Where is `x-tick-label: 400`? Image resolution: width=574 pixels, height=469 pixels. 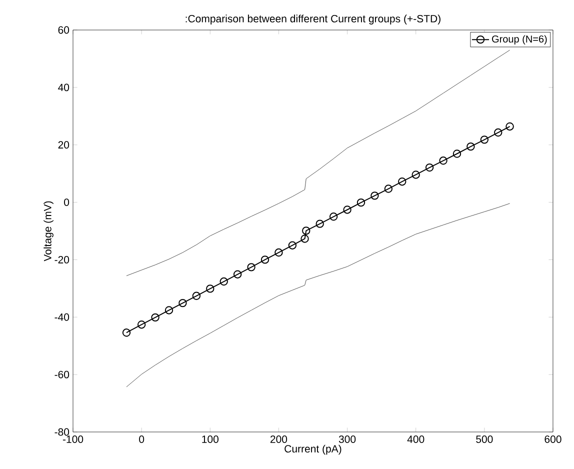 x-tick-label: 400 is located at coordinates (415, 439).